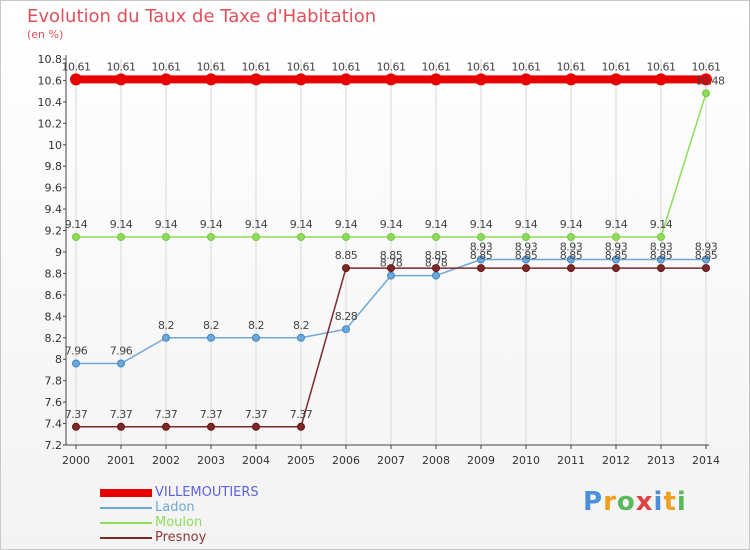 The image size is (750, 550). What do you see at coordinates (391, 460) in the screenshot?
I see `x-tick-label: 2007` at bounding box center [391, 460].